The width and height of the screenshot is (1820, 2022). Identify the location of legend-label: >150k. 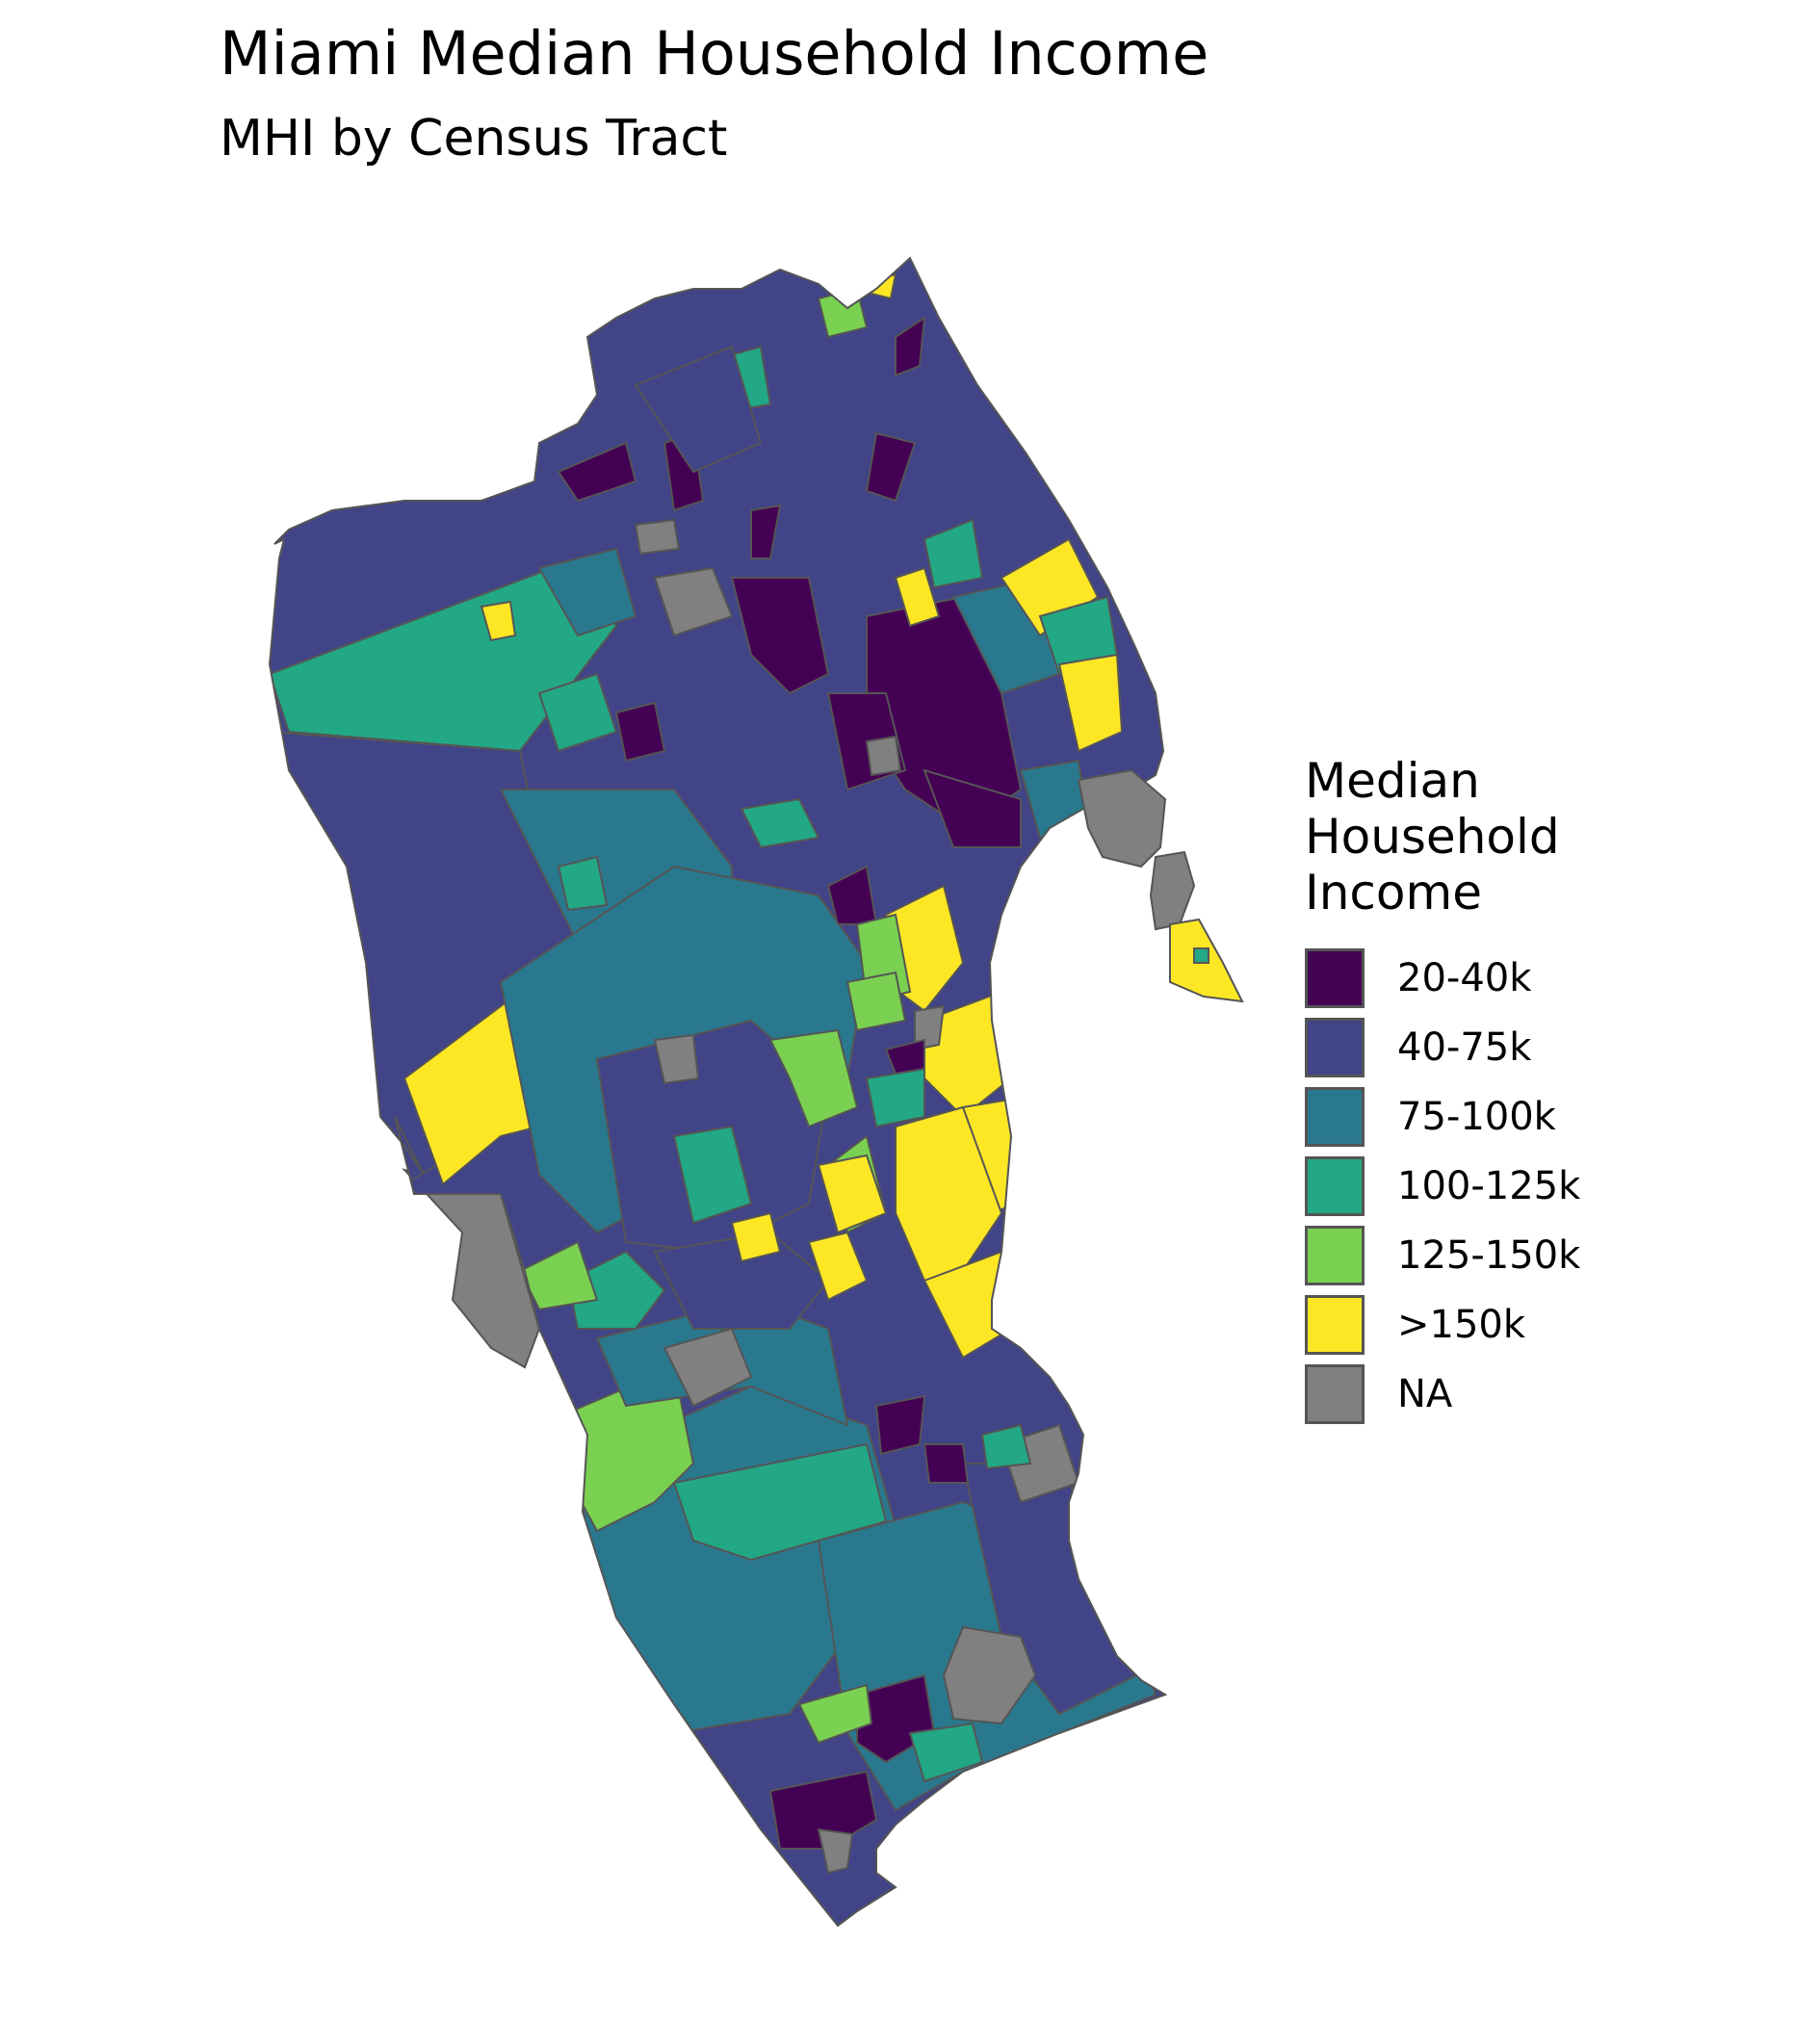
(1461, 1325).